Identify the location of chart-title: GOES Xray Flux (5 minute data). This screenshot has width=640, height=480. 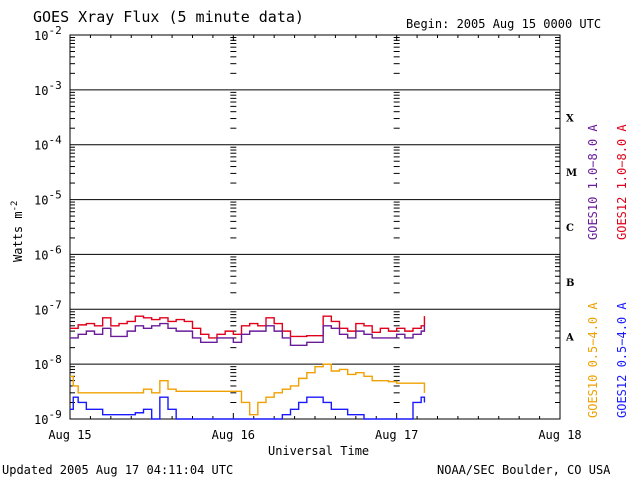
(168, 17).